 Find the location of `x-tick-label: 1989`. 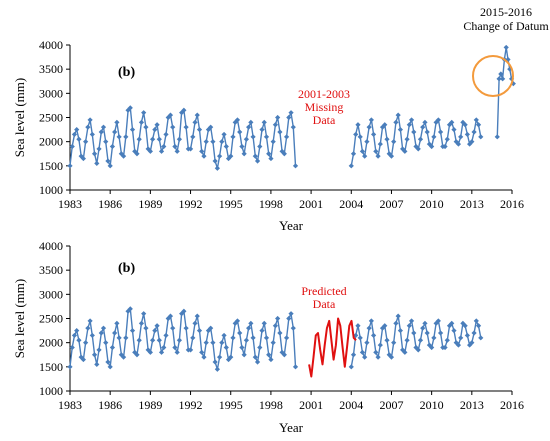

x-tick-label: 1989 is located at coordinates (150, 405).